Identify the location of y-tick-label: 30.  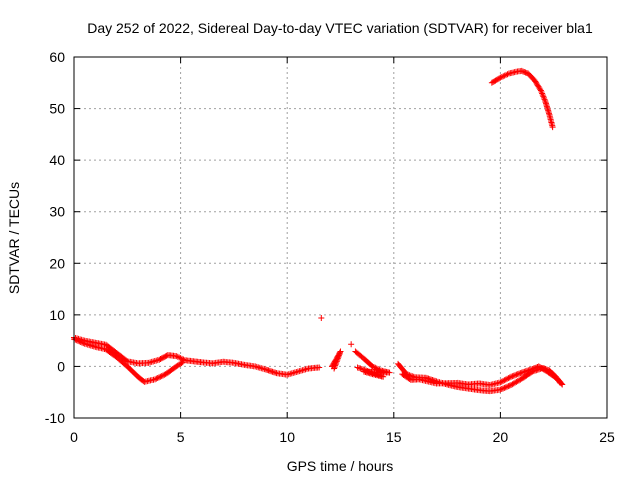
(57, 212).